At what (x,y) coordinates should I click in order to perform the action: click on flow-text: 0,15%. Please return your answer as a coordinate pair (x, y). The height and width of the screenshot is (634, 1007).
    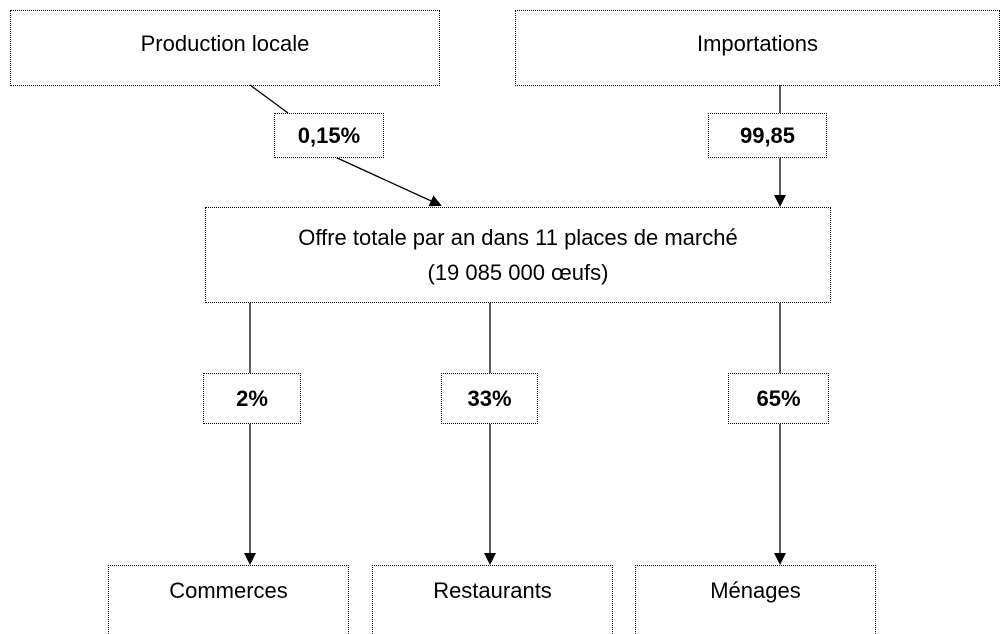
    Looking at the image, I should click on (329, 135).